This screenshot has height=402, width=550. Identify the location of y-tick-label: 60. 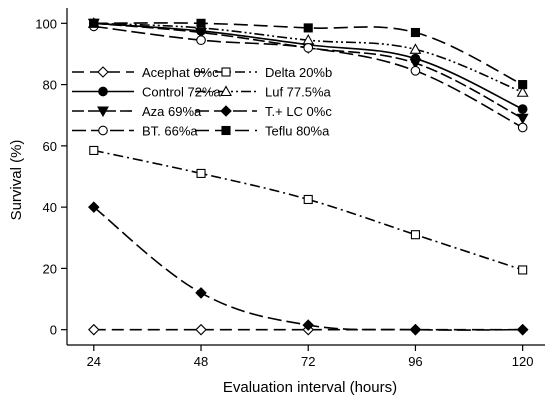
(50, 146).